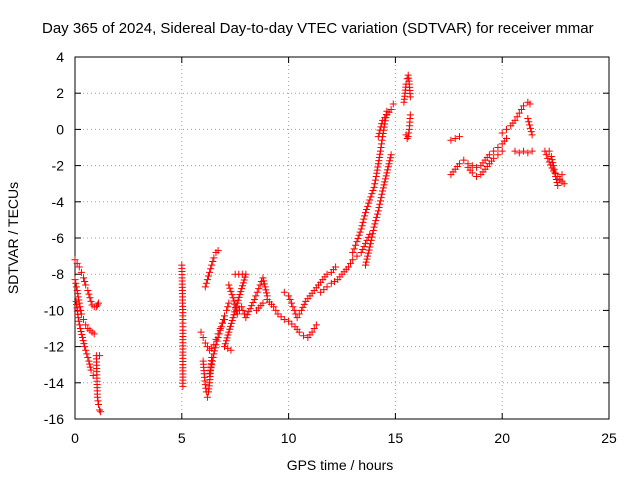 The width and height of the screenshot is (640, 480). What do you see at coordinates (502, 438) in the screenshot?
I see `x-tick-label: 20` at bounding box center [502, 438].